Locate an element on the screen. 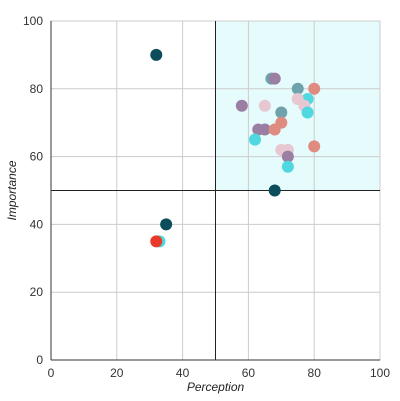 This screenshot has width=400, height=401. y-tick-label: 40 is located at coordinates (37, 224).